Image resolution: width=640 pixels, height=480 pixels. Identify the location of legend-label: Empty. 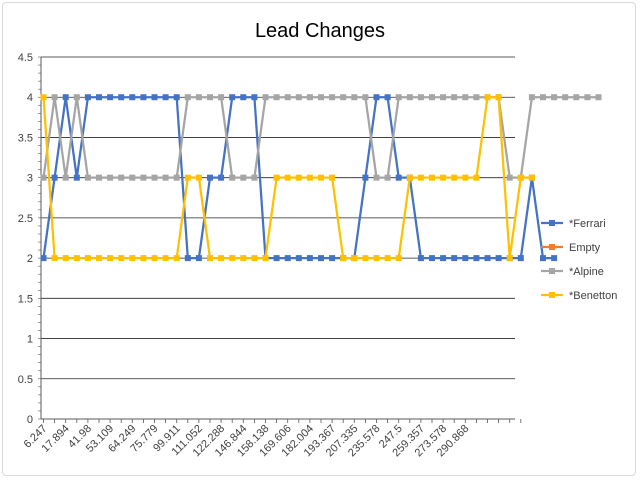
(585, 248).